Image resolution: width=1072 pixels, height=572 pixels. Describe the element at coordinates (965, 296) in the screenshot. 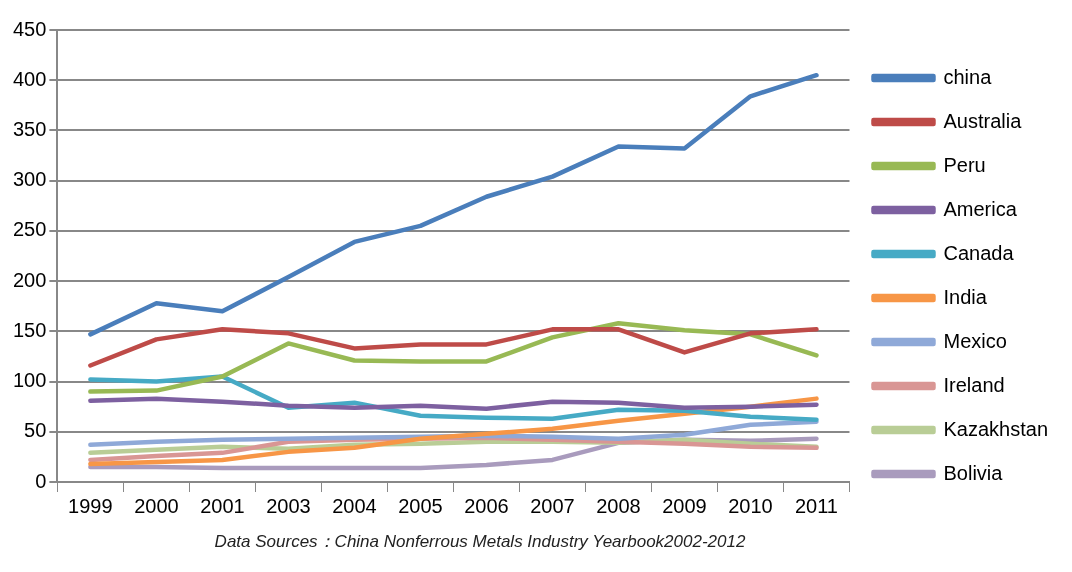

I see `legend-label: India` at that location.